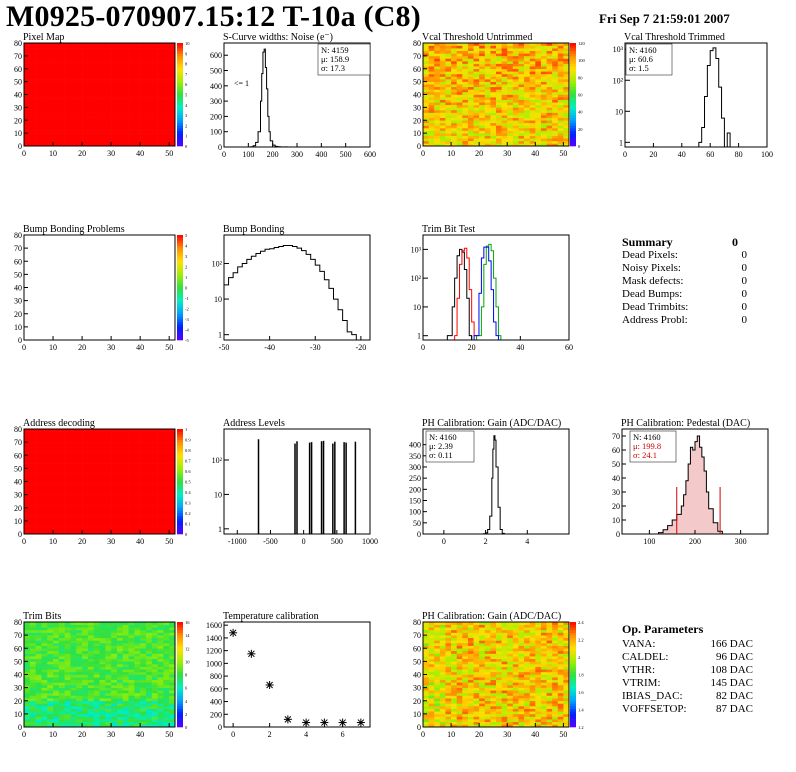 This screenshot has height=772, width=796. Describe the element at coordinates (186, 246) in the screenshot. I see `colorbar-label: 4` at that location.